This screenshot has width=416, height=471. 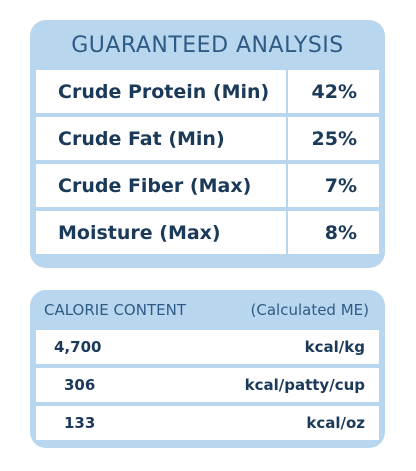 I want to click on table-row-crude-protein: Crude Protein (Min) 42%, so click(x=207, y=91).